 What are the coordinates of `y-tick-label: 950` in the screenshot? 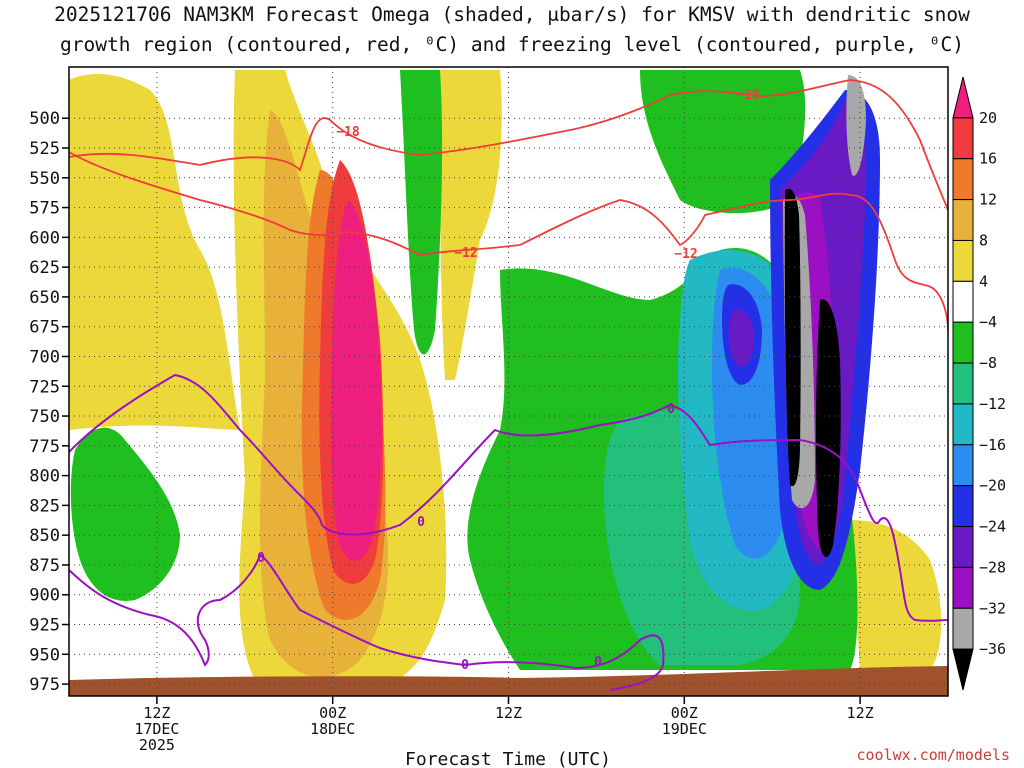 It's located at (44, 655).